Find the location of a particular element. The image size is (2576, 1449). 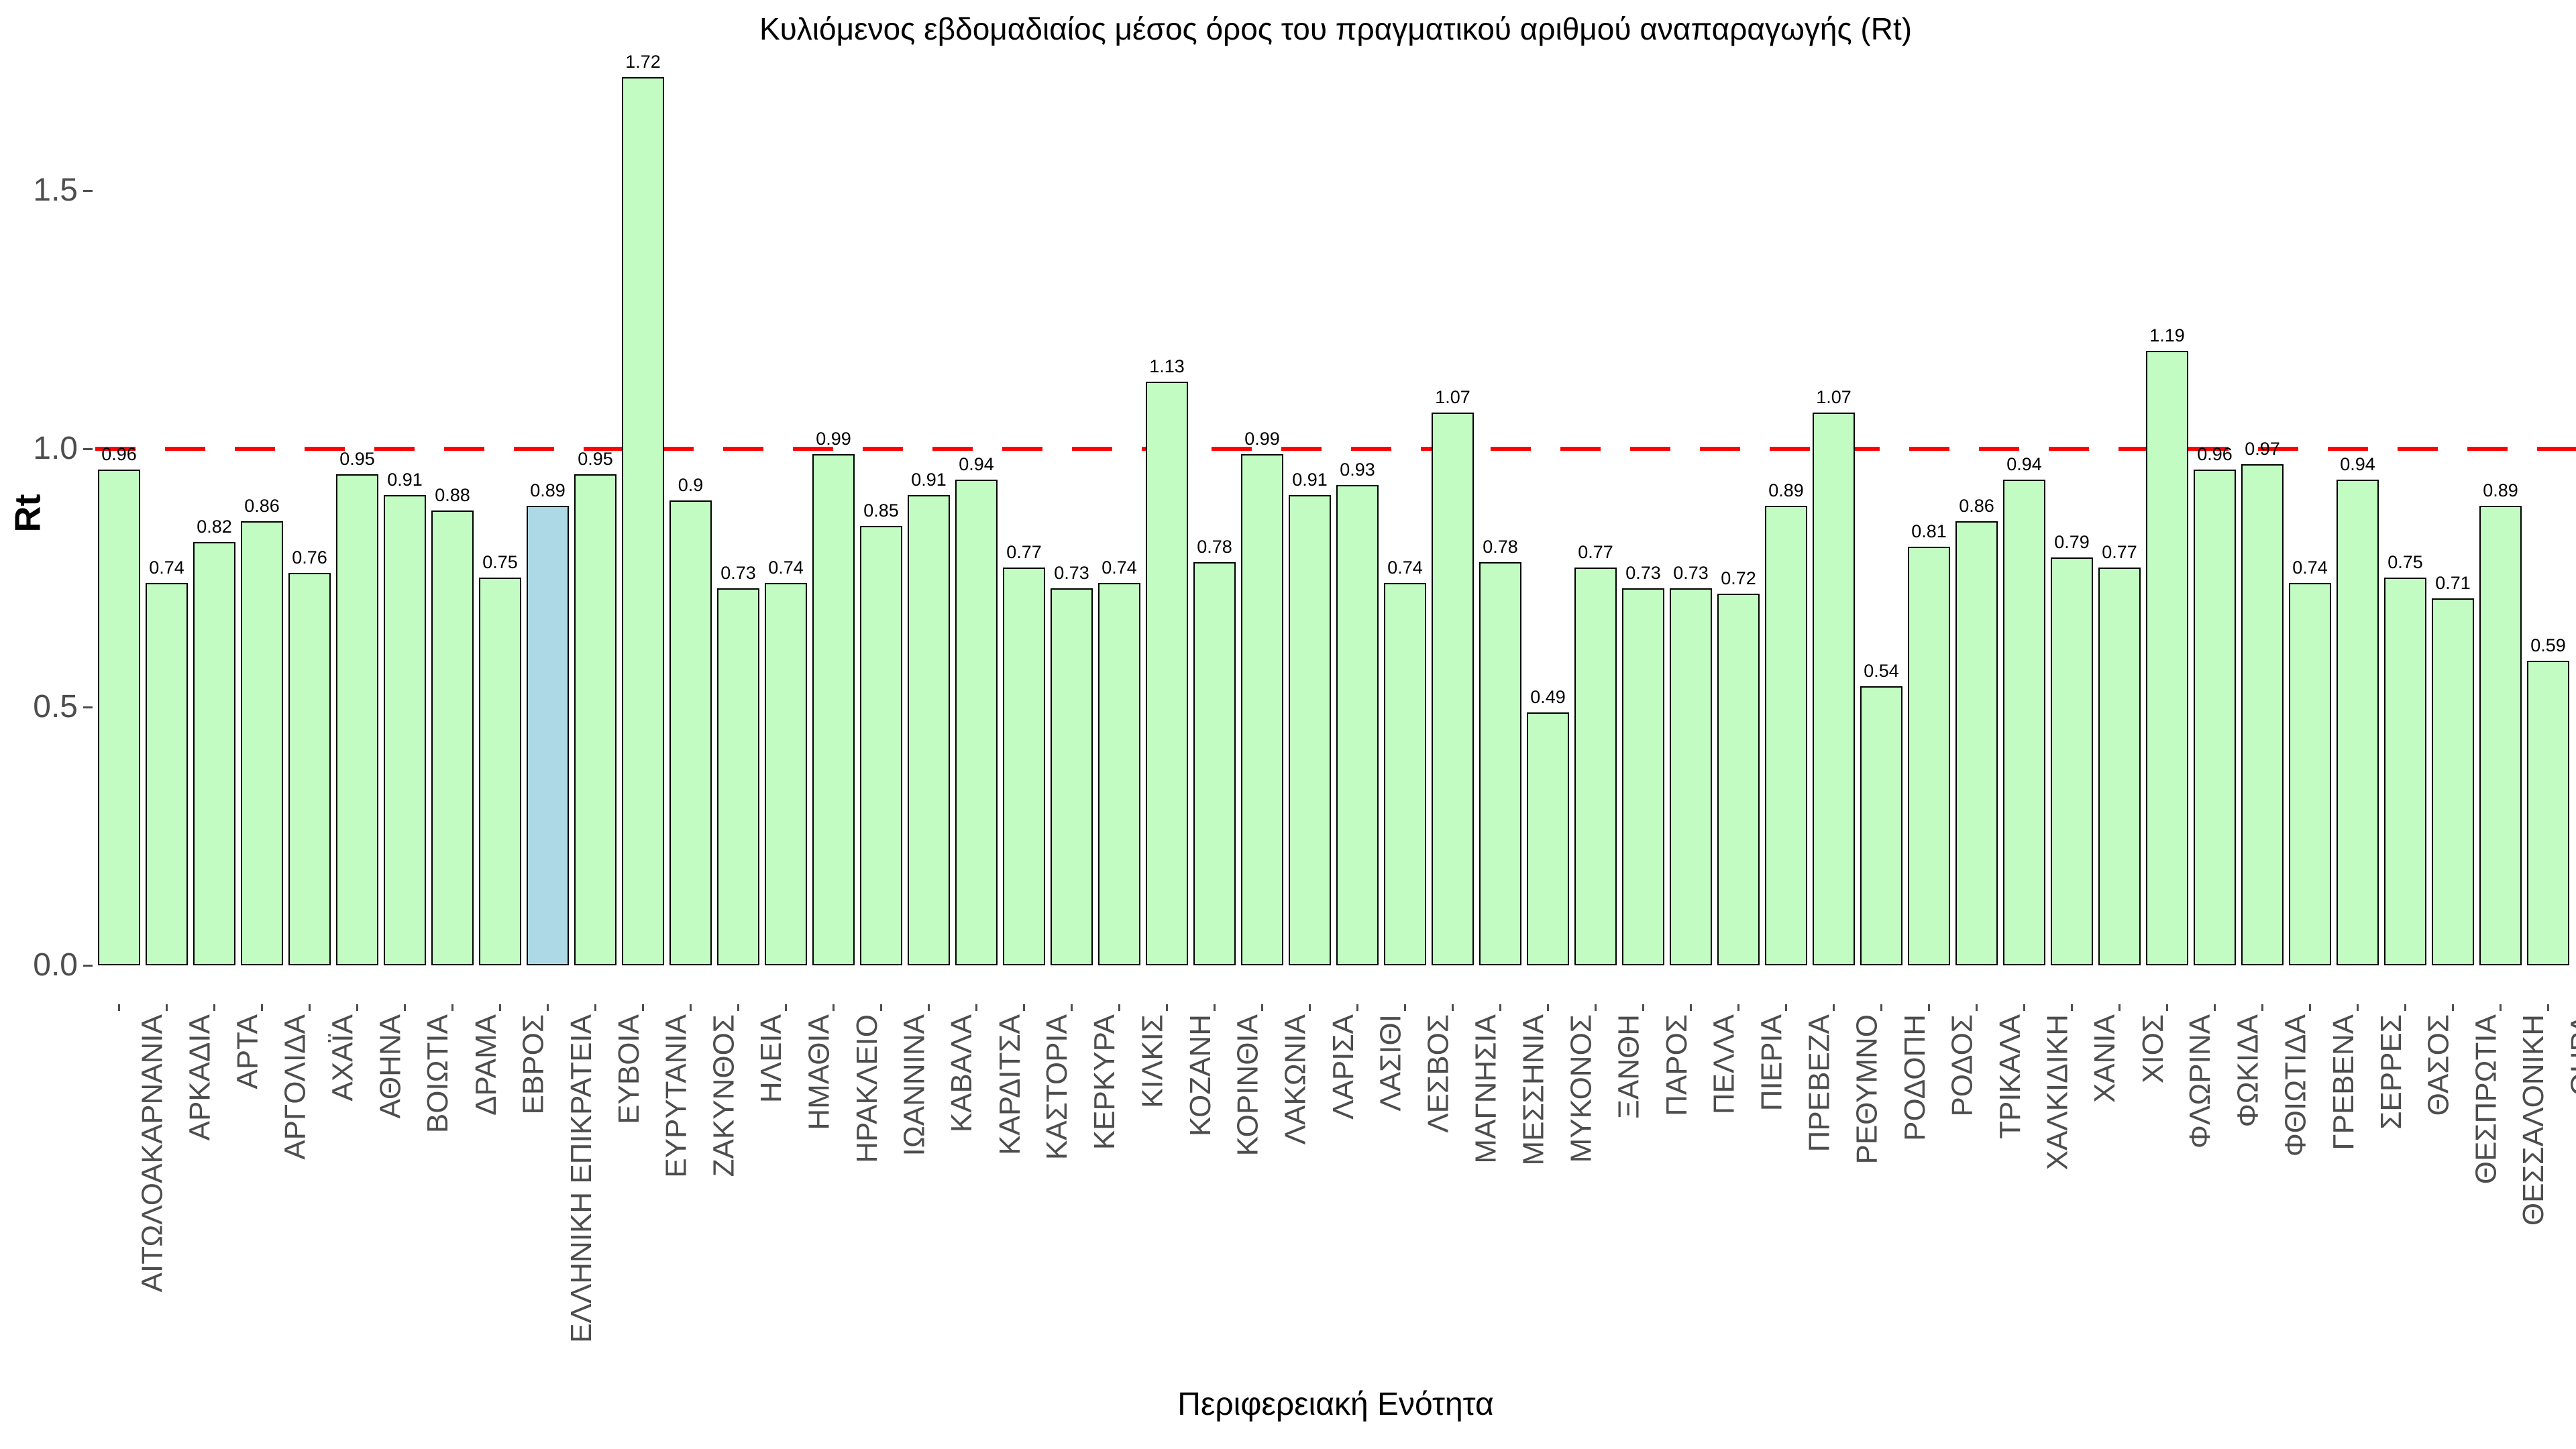

bar-value-label: 0.79 is located at coordinates (2072, 542).